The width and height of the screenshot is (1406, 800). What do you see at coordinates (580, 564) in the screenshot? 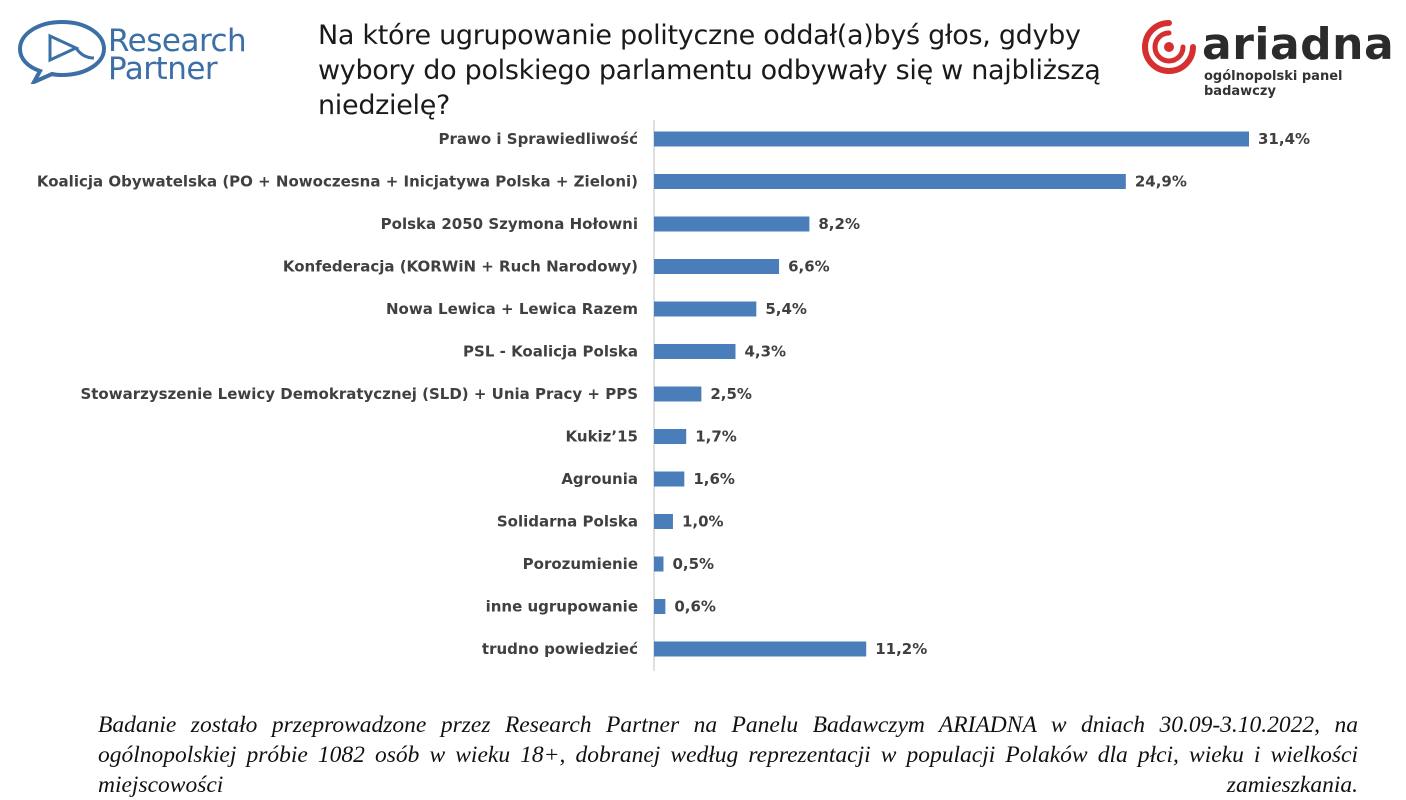
I see `category-label: Porozumienie` at bounding box center [580, 564].